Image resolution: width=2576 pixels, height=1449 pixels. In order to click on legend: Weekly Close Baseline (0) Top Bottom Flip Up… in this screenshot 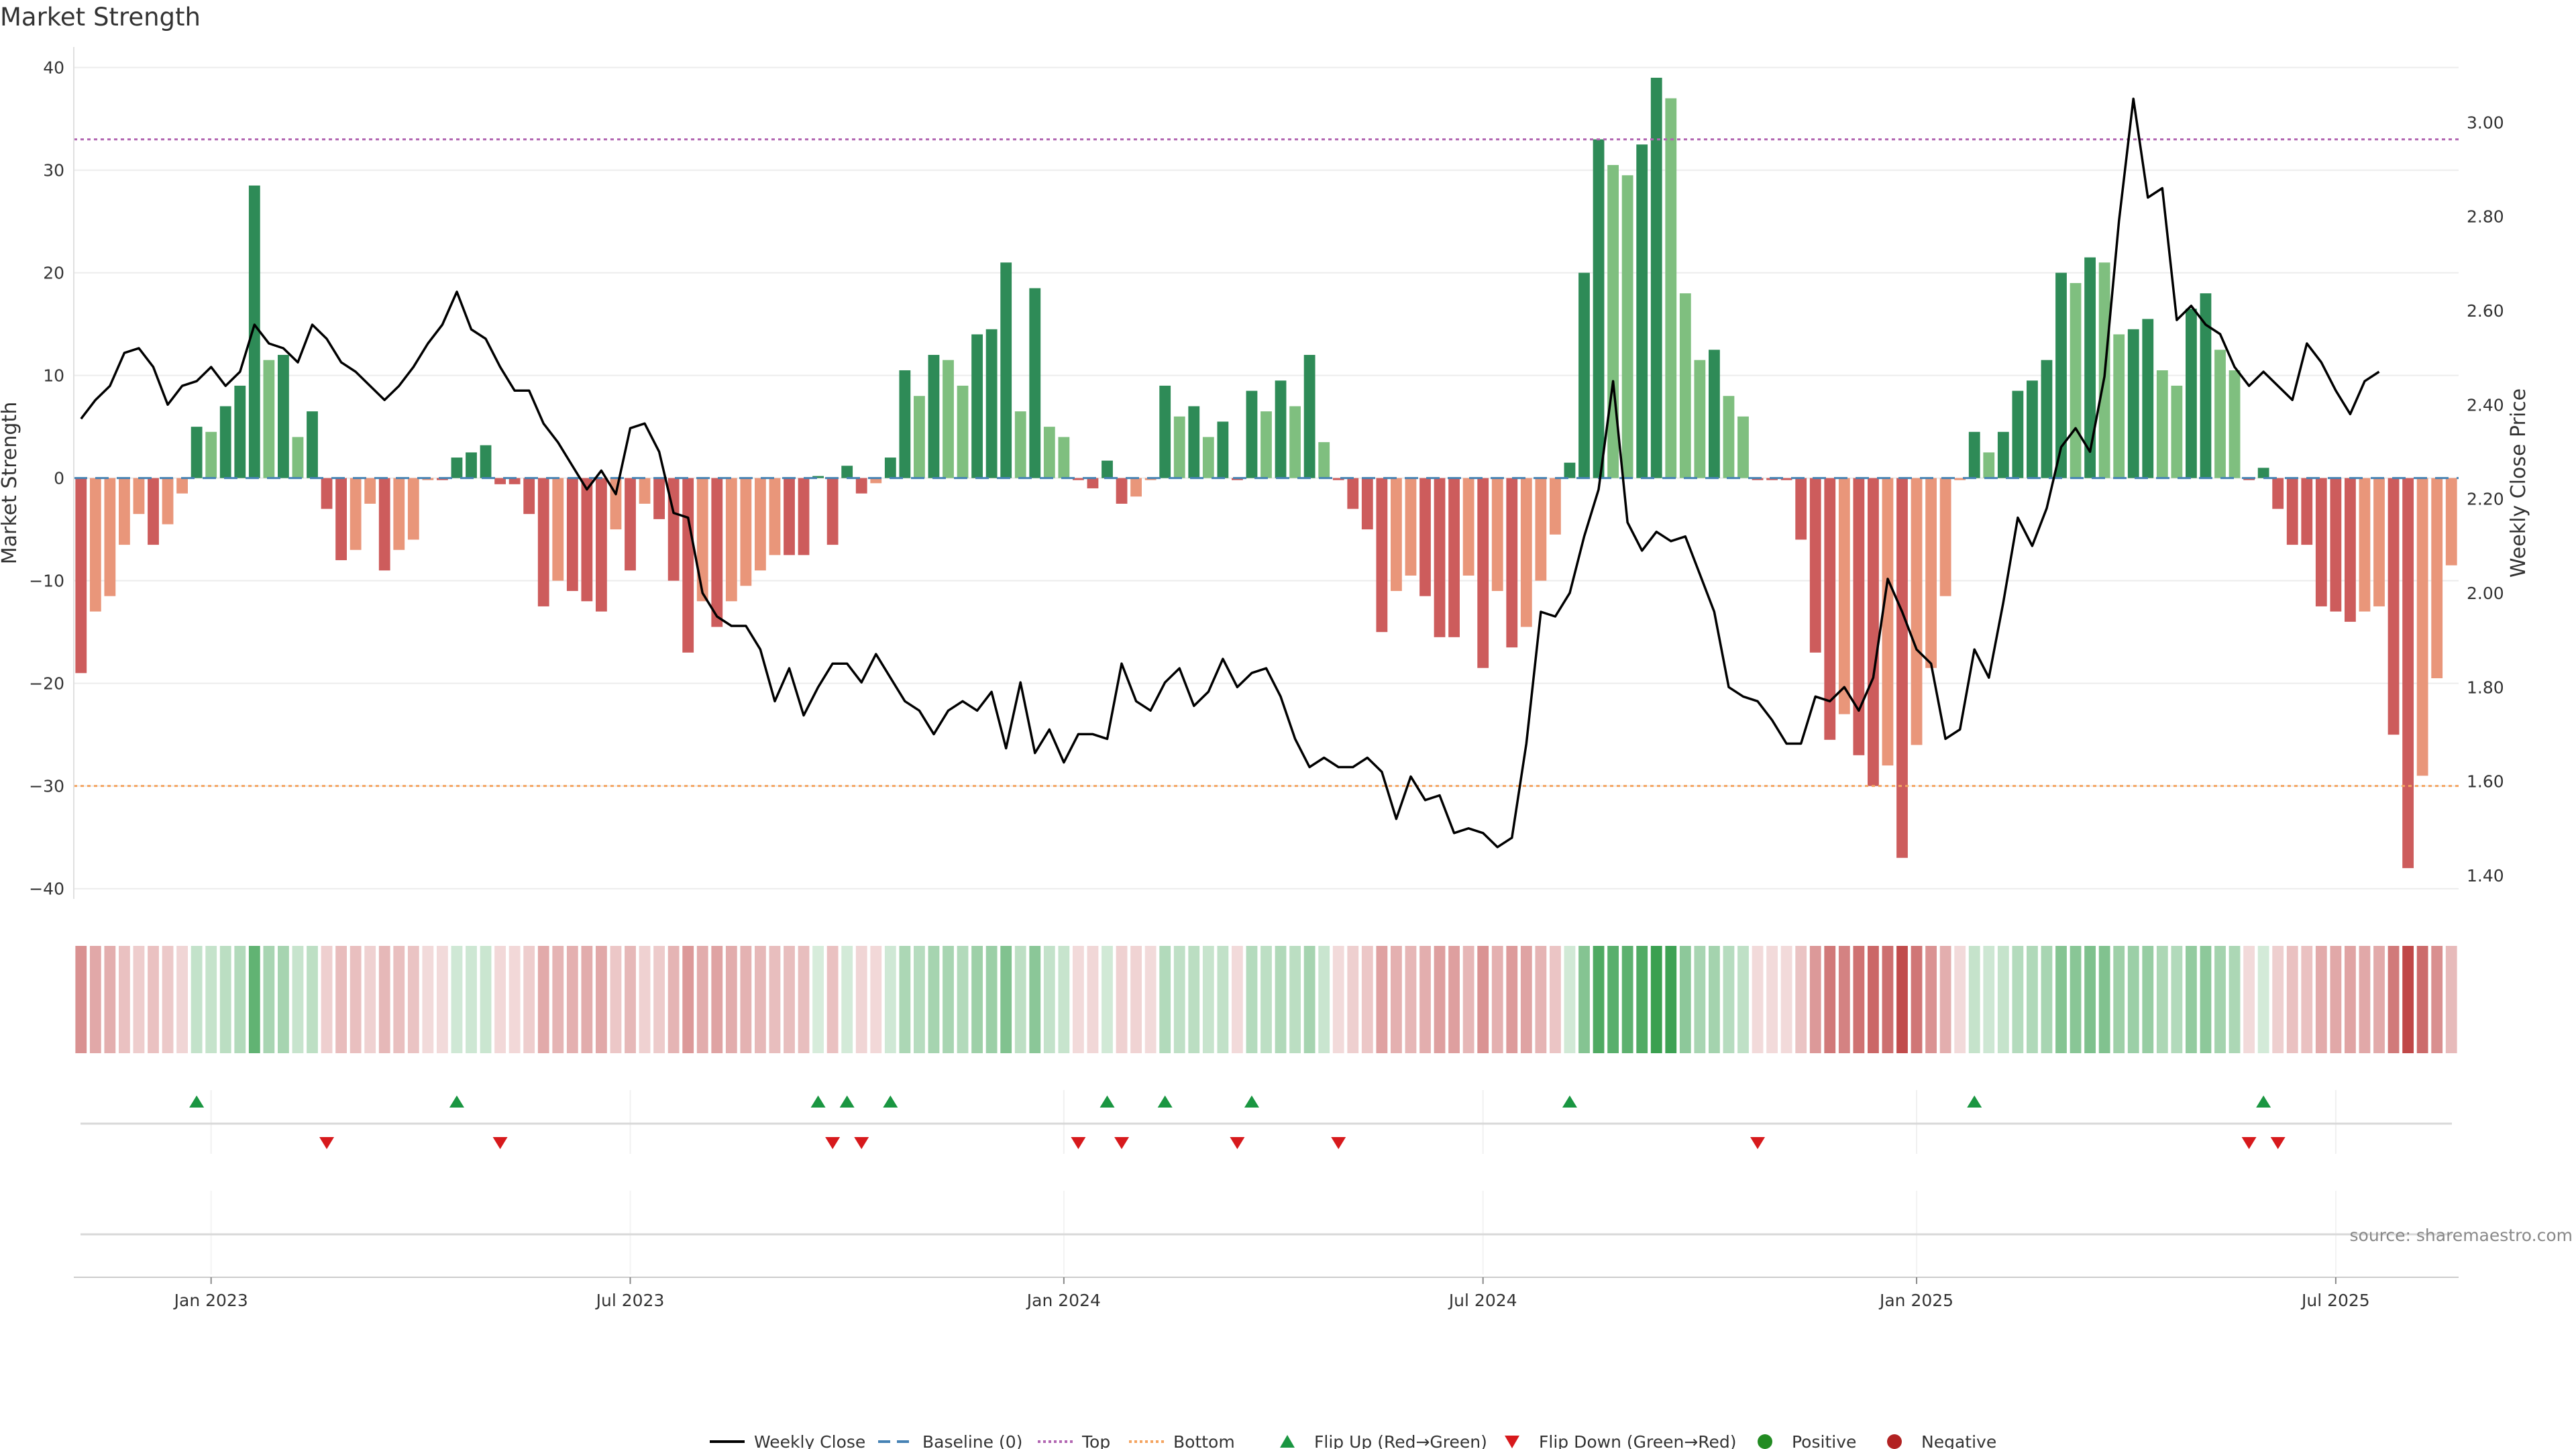, I will do `click(1353, 1440)`.